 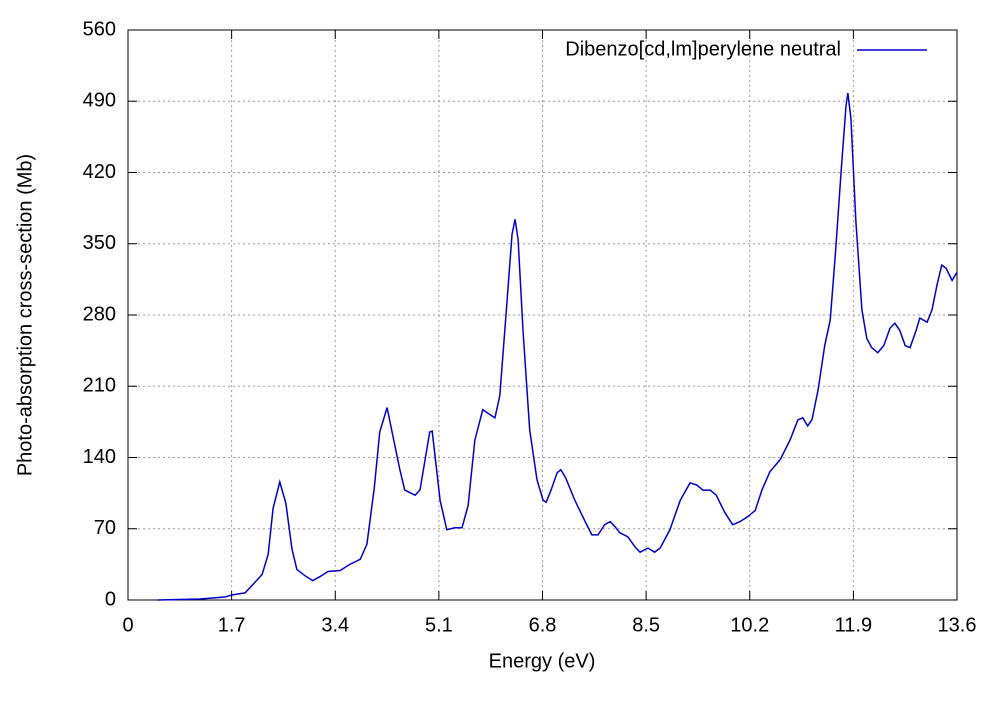 What do you see at coordinates (646, 625) in the screenshot?
I see `x-tick-label: 8.5` at bounding box center [646, 625].